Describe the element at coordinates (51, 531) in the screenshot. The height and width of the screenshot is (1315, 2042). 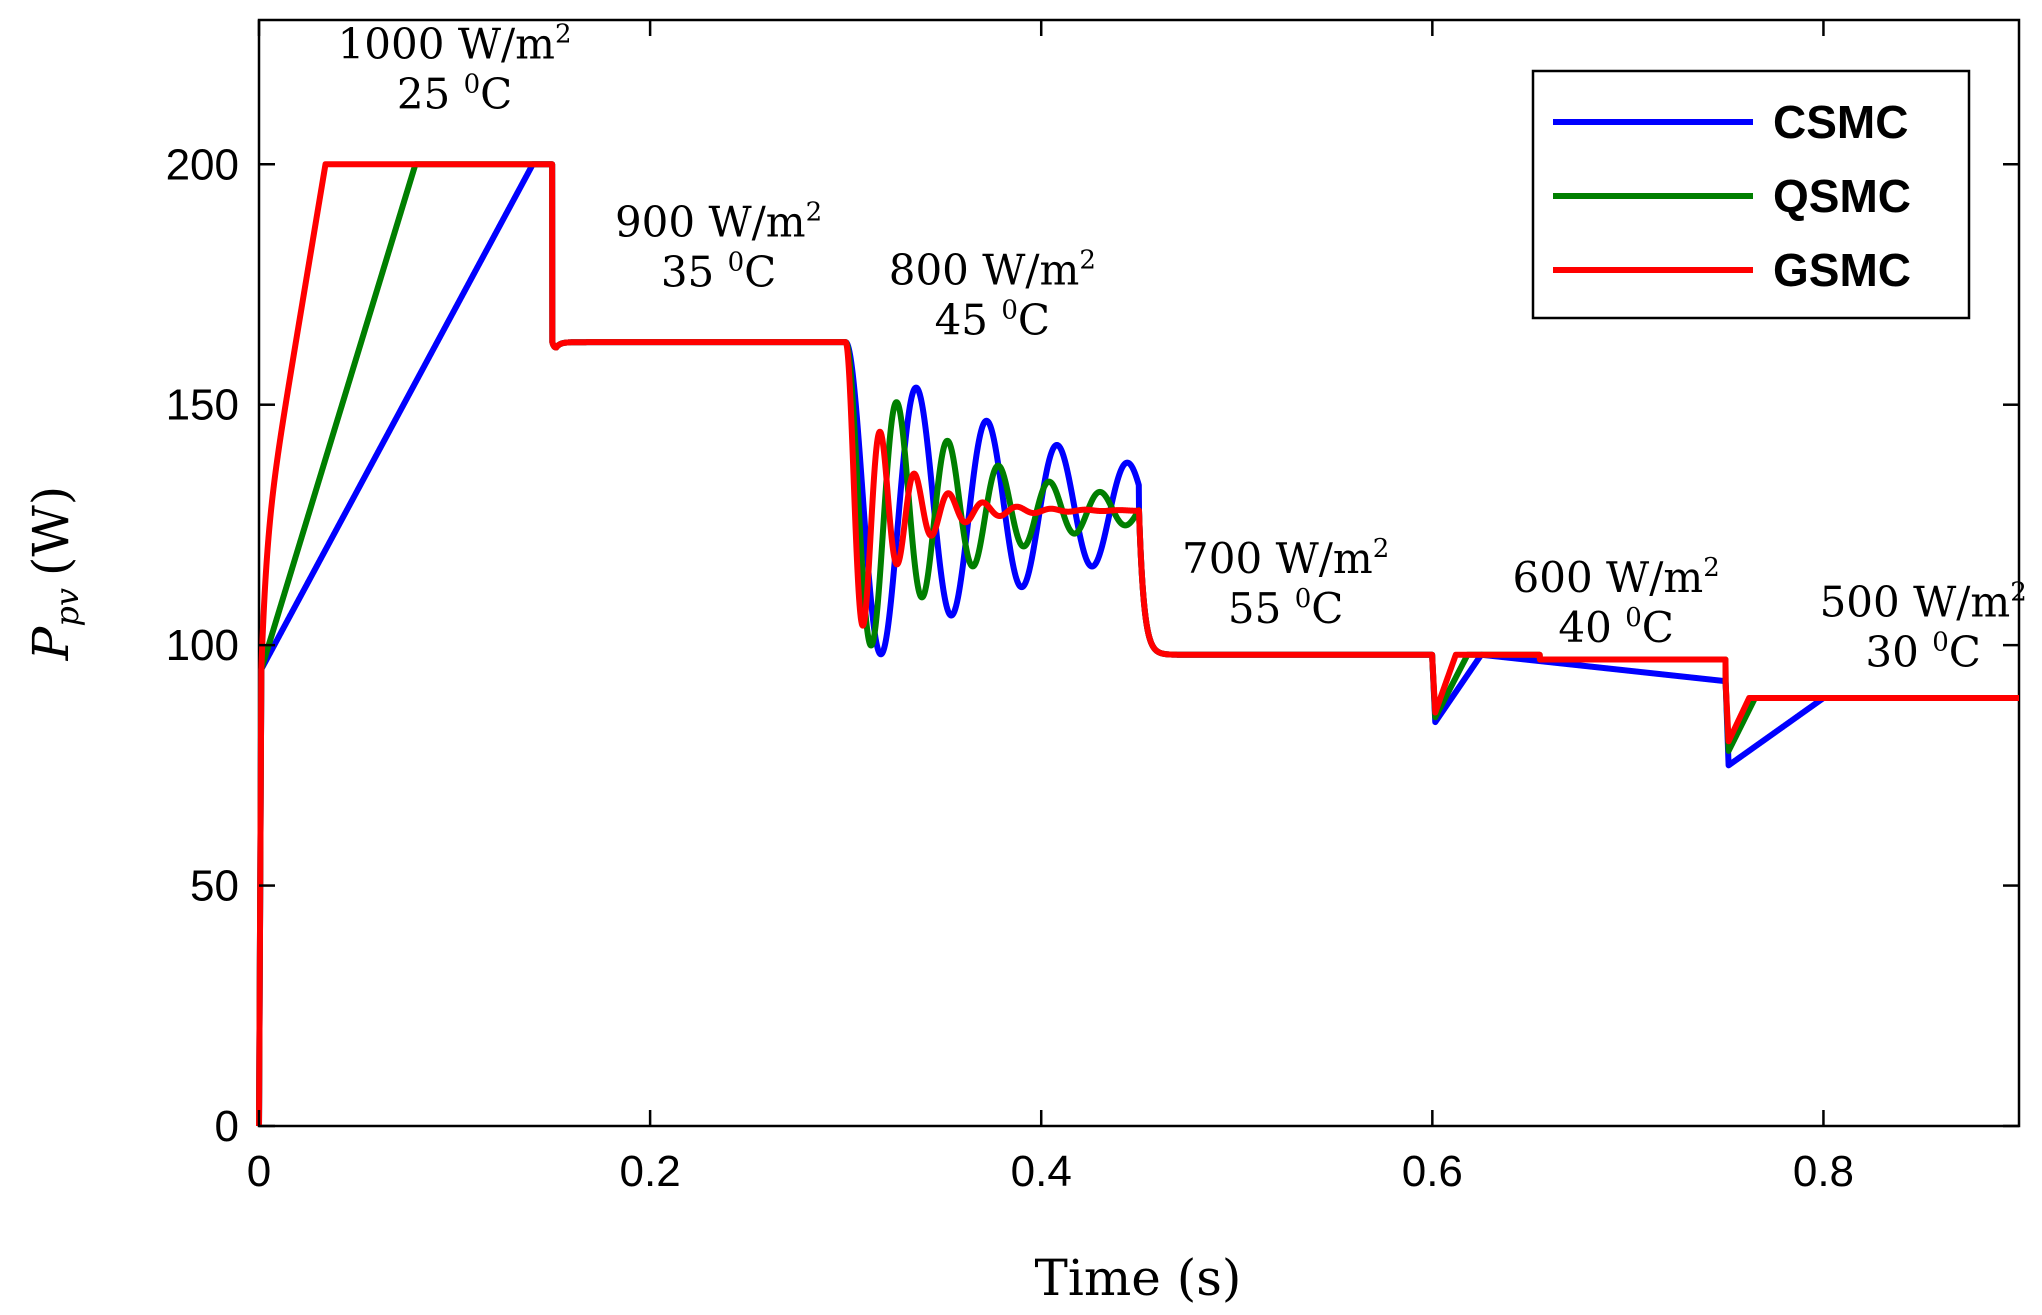
I see `y-axis-title-unit: (W)` at that location.